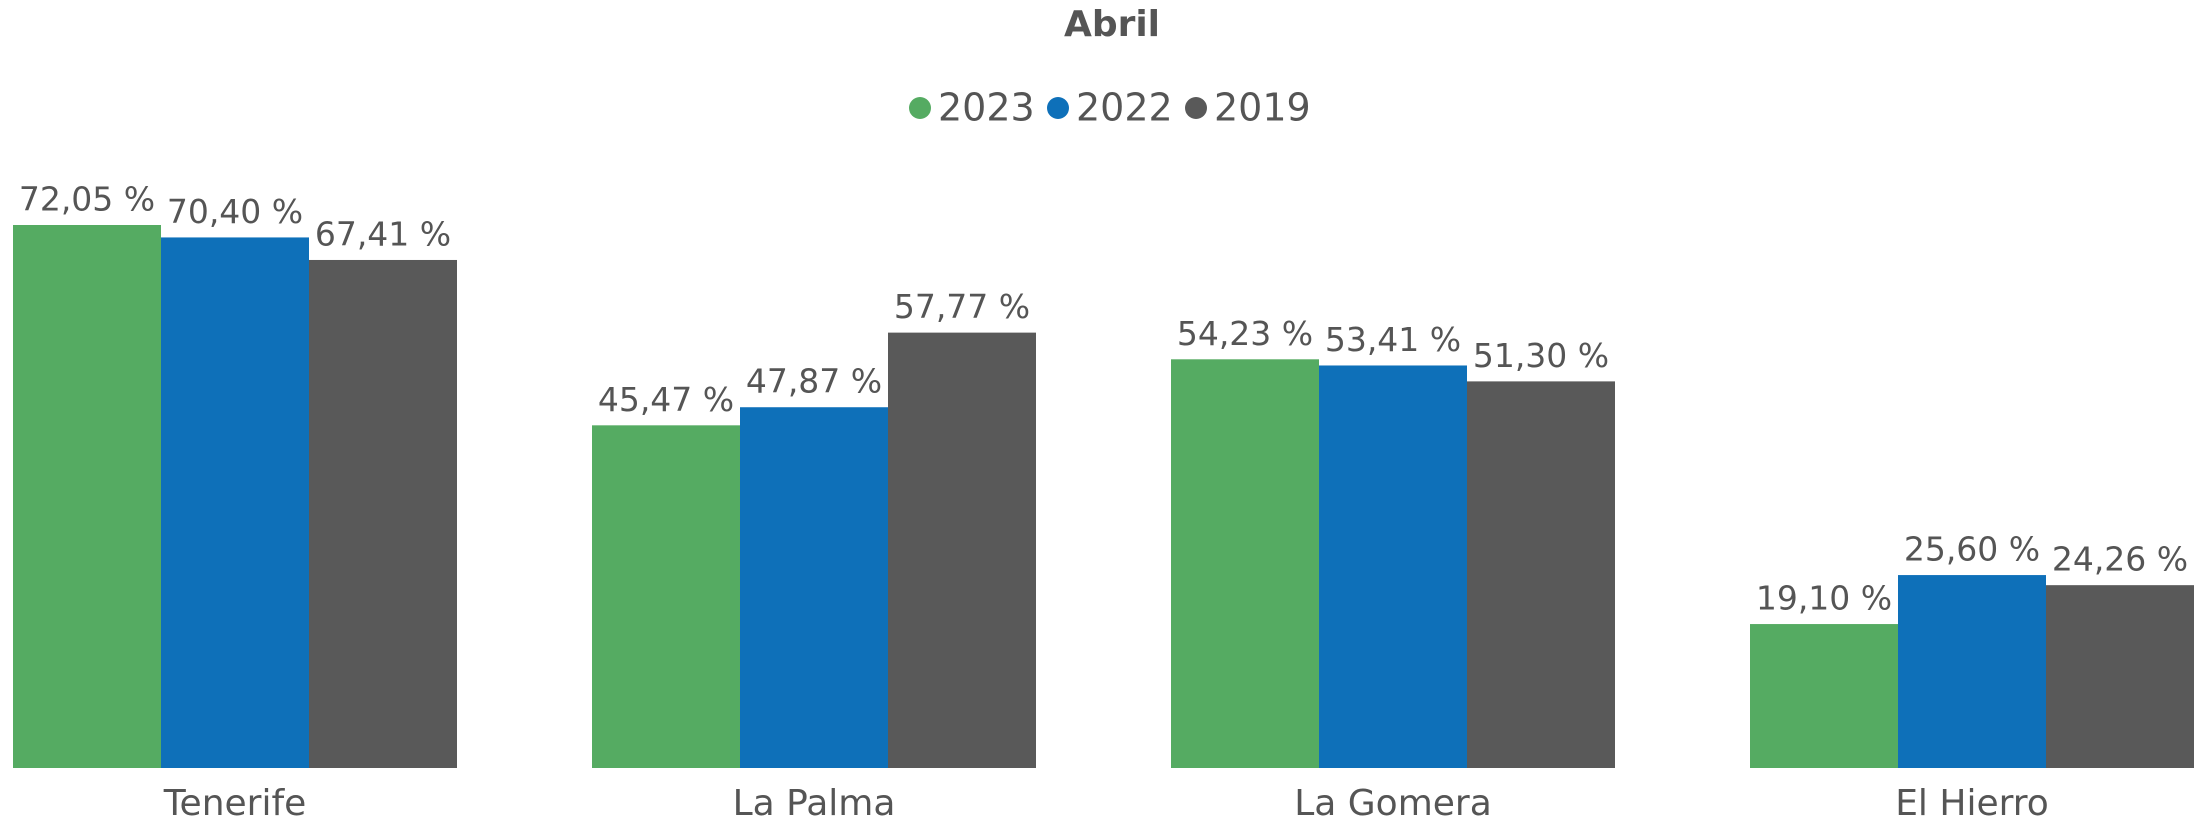  What do you see at coordinates (962, 306) in the screenshot?
I see `data-label: 57,77 %` at bounding box center [962, 306].